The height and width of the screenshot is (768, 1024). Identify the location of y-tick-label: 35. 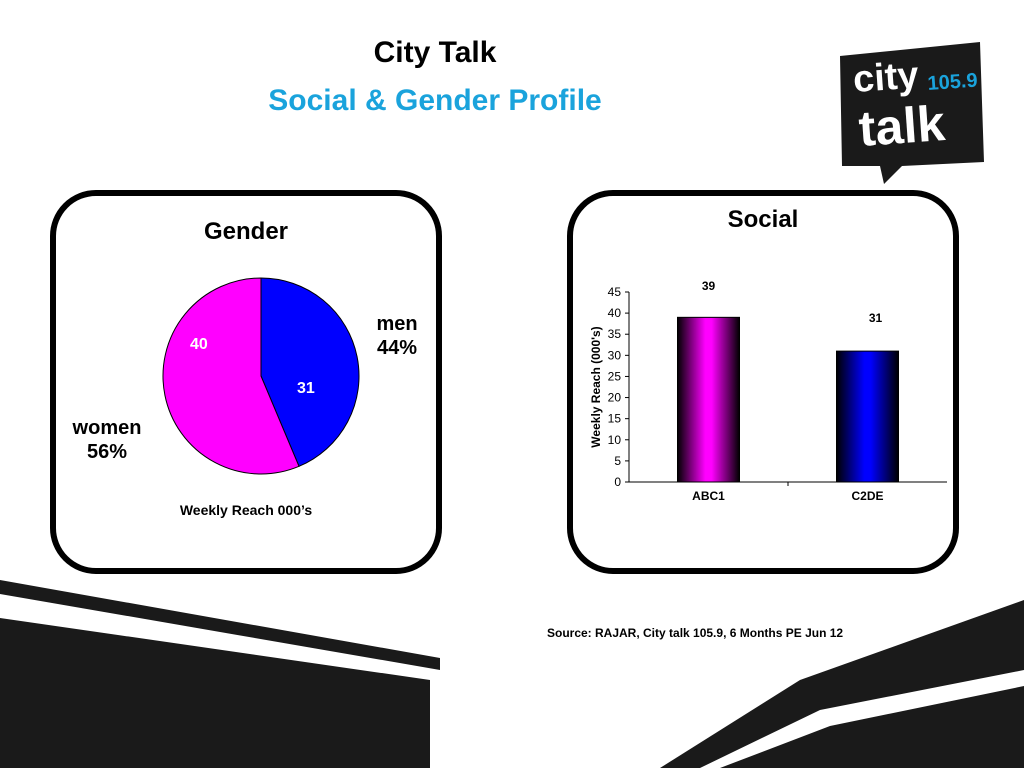
(615, 334).